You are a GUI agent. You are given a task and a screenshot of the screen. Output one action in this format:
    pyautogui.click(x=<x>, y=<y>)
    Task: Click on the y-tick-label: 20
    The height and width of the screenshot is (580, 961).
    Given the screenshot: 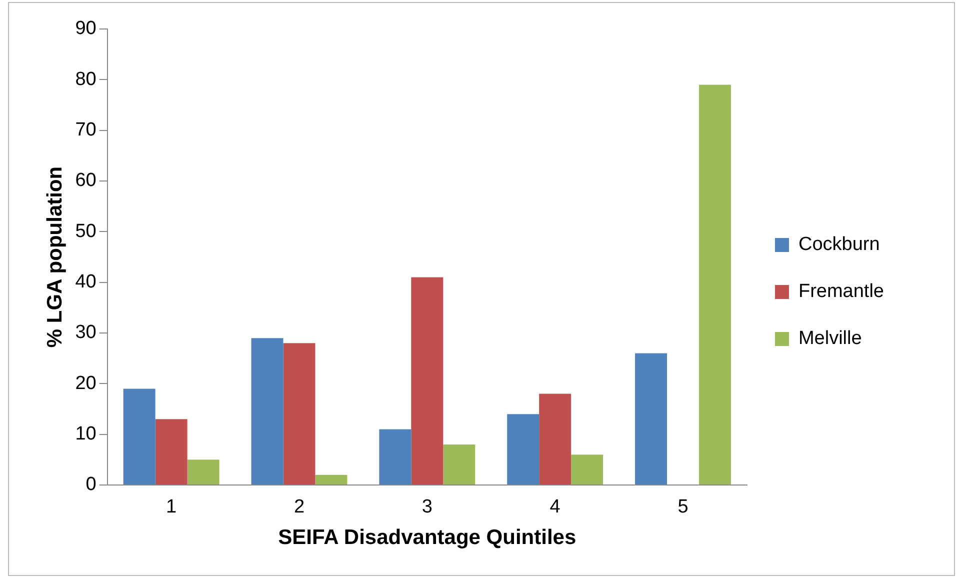 What is the action you would take?
    pyautogui.click(x=85, y=383)
    